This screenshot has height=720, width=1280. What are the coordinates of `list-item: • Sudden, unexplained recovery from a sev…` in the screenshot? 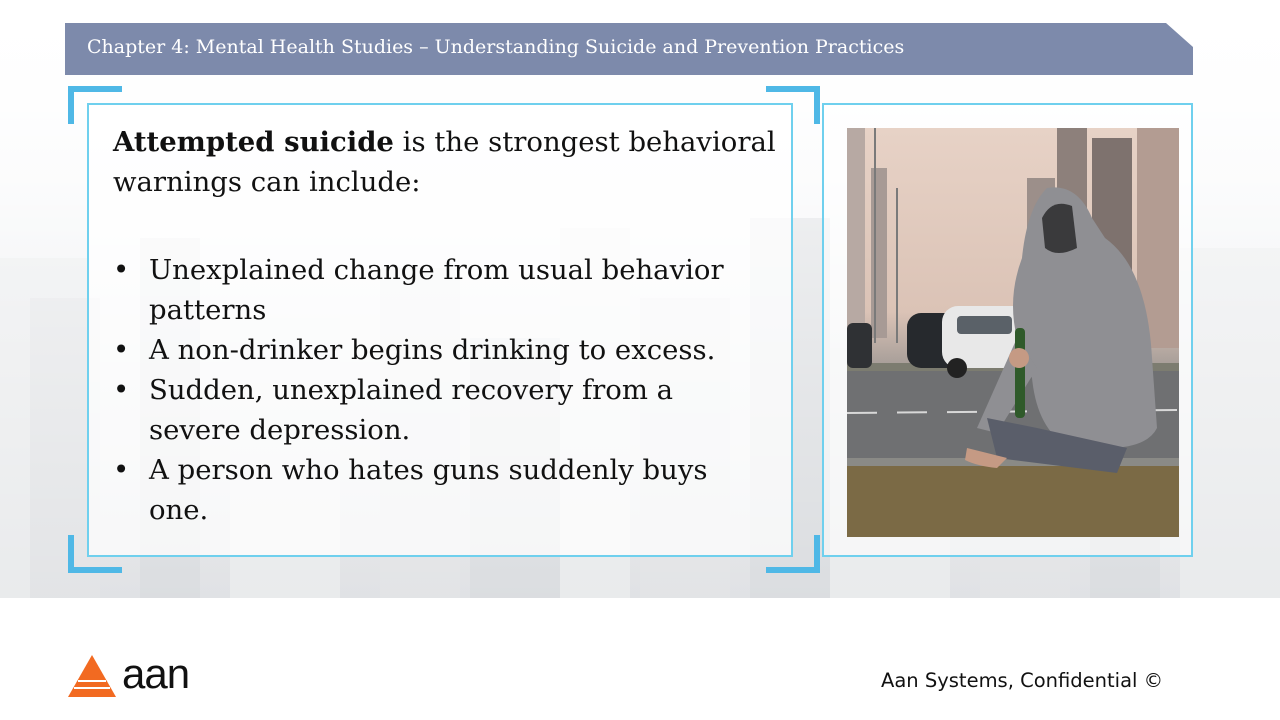 It's located at (443, 410).